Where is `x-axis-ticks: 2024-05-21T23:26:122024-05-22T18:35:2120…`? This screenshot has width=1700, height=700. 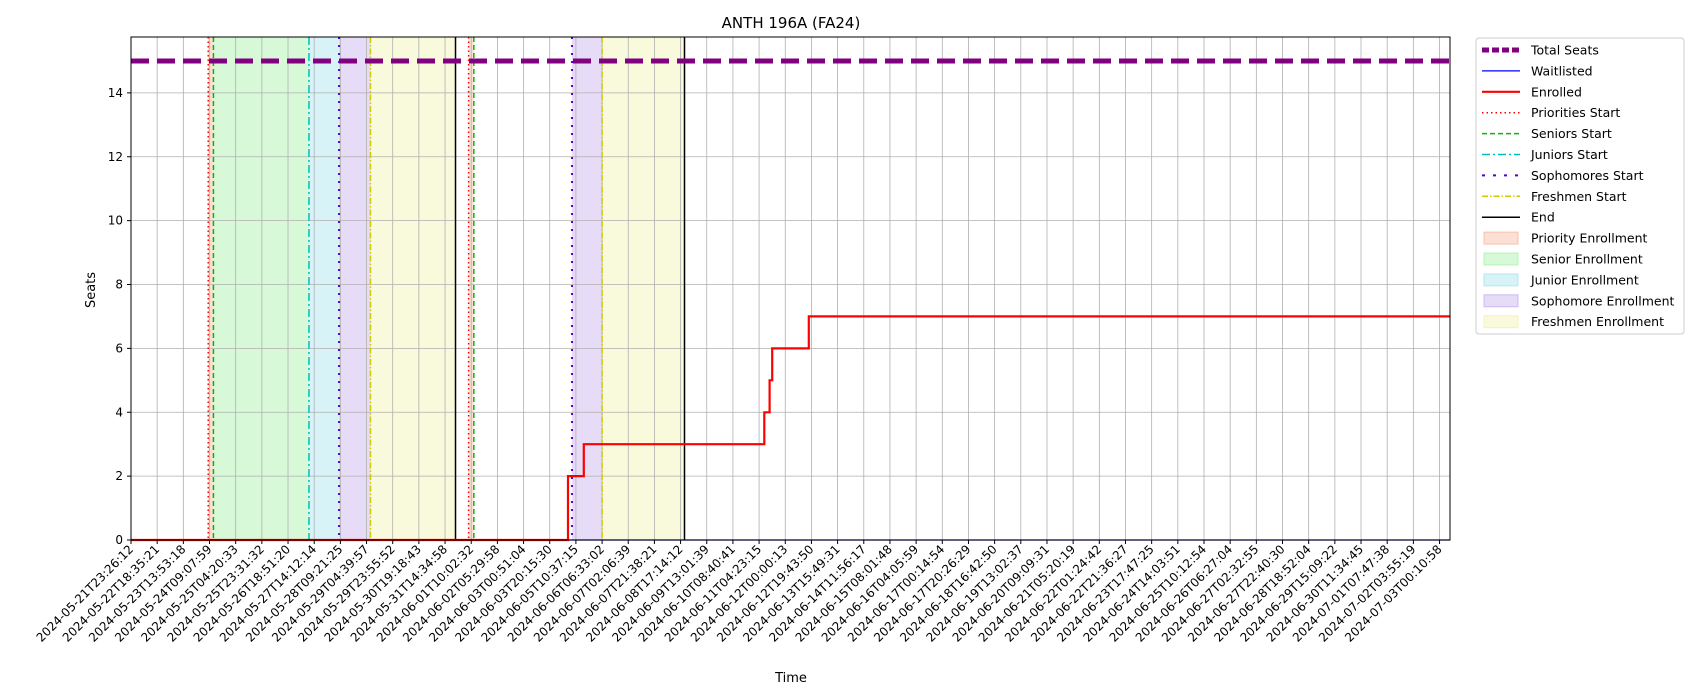 x-axis-ticks: 2024-05-21T23:26:122024-05-22T18:35:2120… is located at coordinates (739, 592).